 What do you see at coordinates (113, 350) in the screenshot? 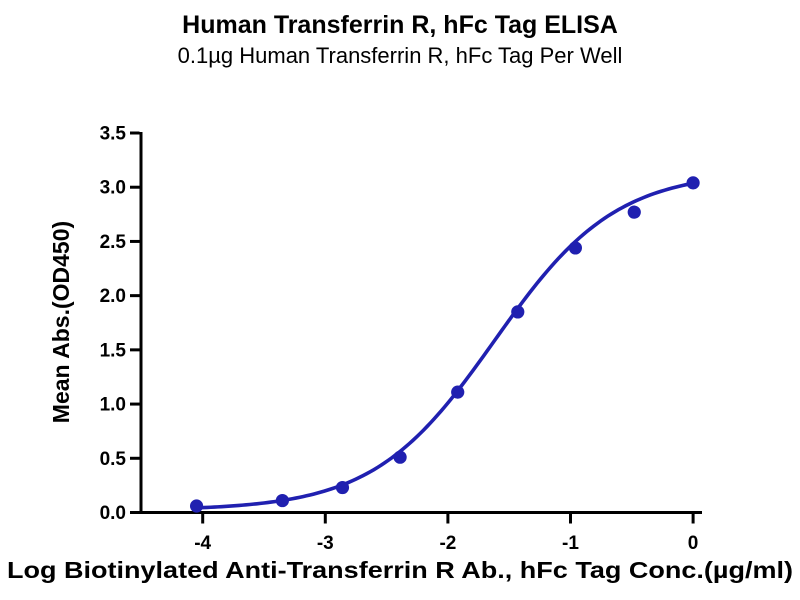
I see `y-tick-label: 1.5` at bounding box center [113, 350].